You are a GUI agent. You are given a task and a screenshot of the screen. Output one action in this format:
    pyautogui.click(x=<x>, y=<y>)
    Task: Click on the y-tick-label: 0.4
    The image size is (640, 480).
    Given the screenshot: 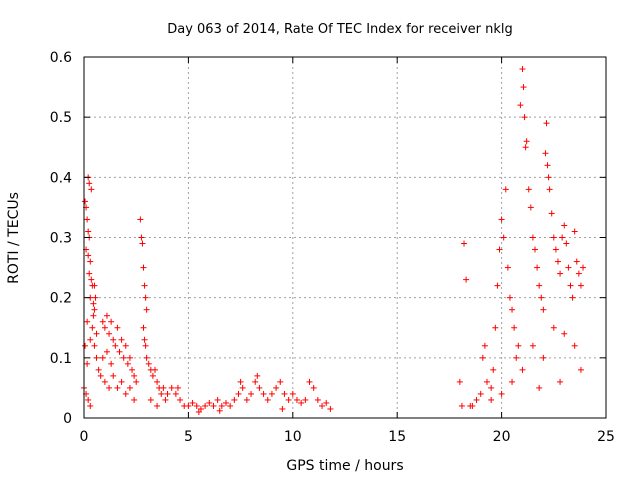 What is the action you would take?
    pyautogui.click(x=61, y=178)
    